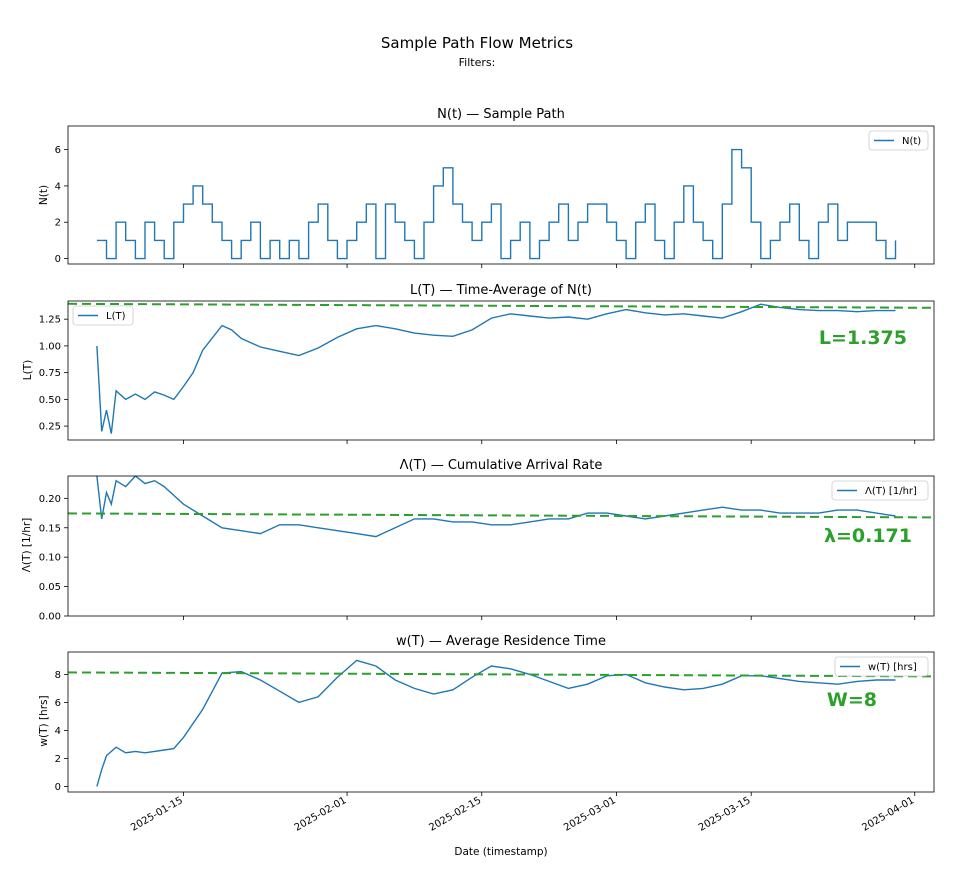 The height and width of the screenshot is (876, 954). What do you see at coordinates (50, 320) in the screenshot?
I see `y-tick-label: 1.25` at bounding box center [50, 320].